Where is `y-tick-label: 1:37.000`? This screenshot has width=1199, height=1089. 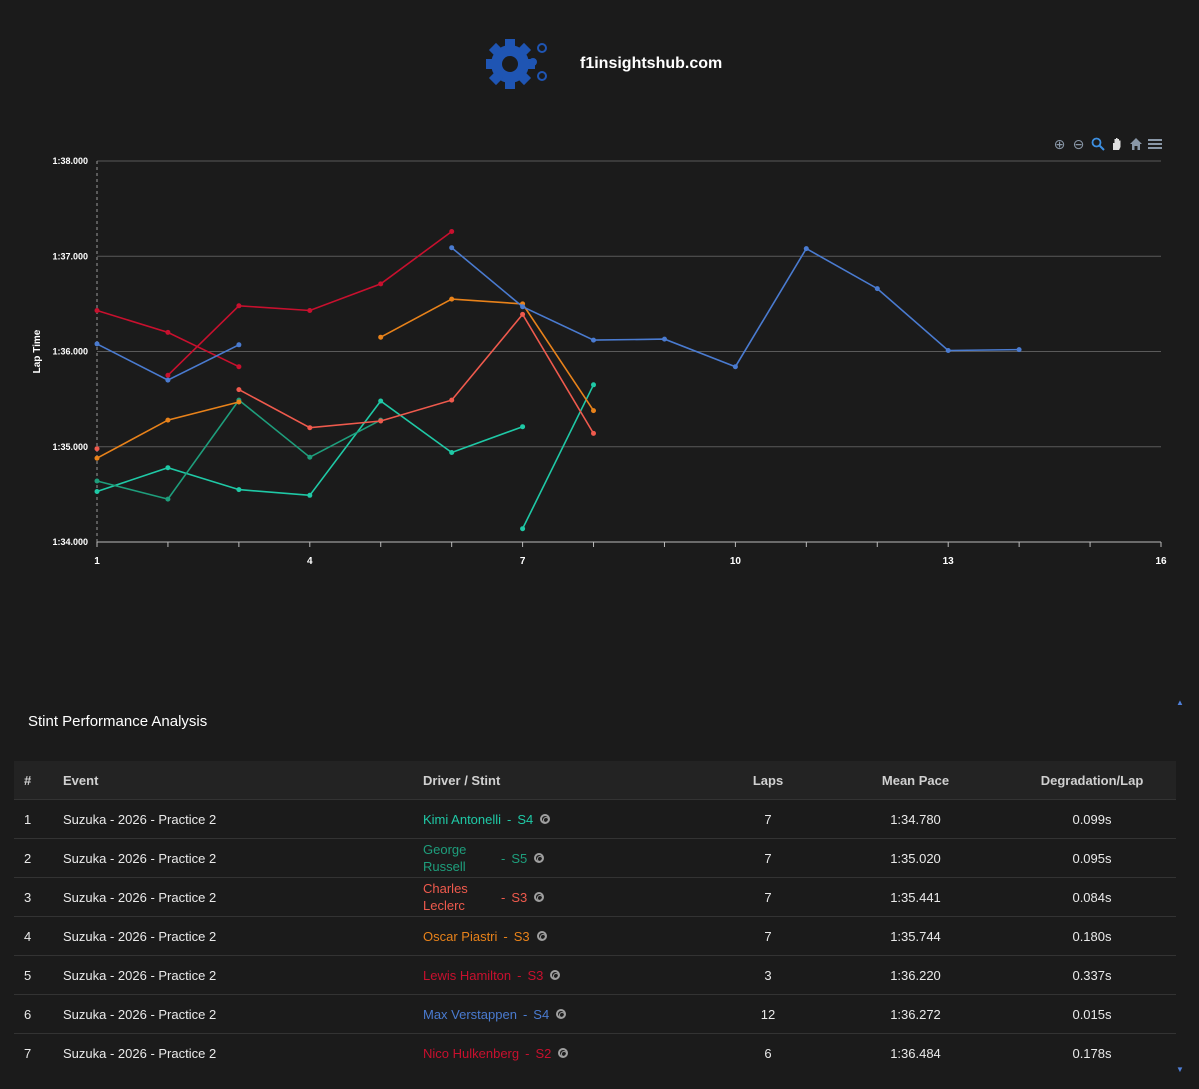
y-tick-label: 1:37.000 is located at coordinates (70, 256).